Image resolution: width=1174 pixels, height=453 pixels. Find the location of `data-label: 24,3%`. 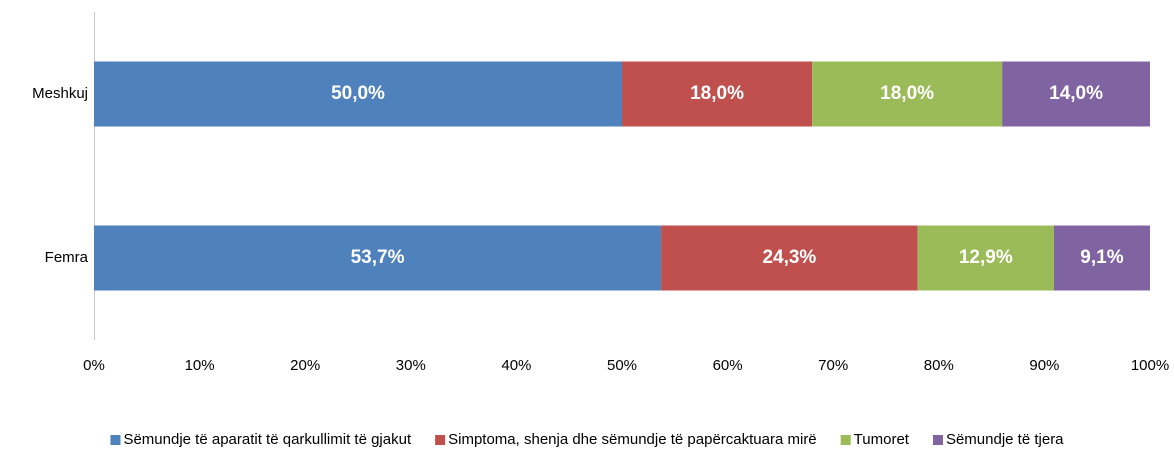

data-label: 24,3% is located at coordinates (789, 257).